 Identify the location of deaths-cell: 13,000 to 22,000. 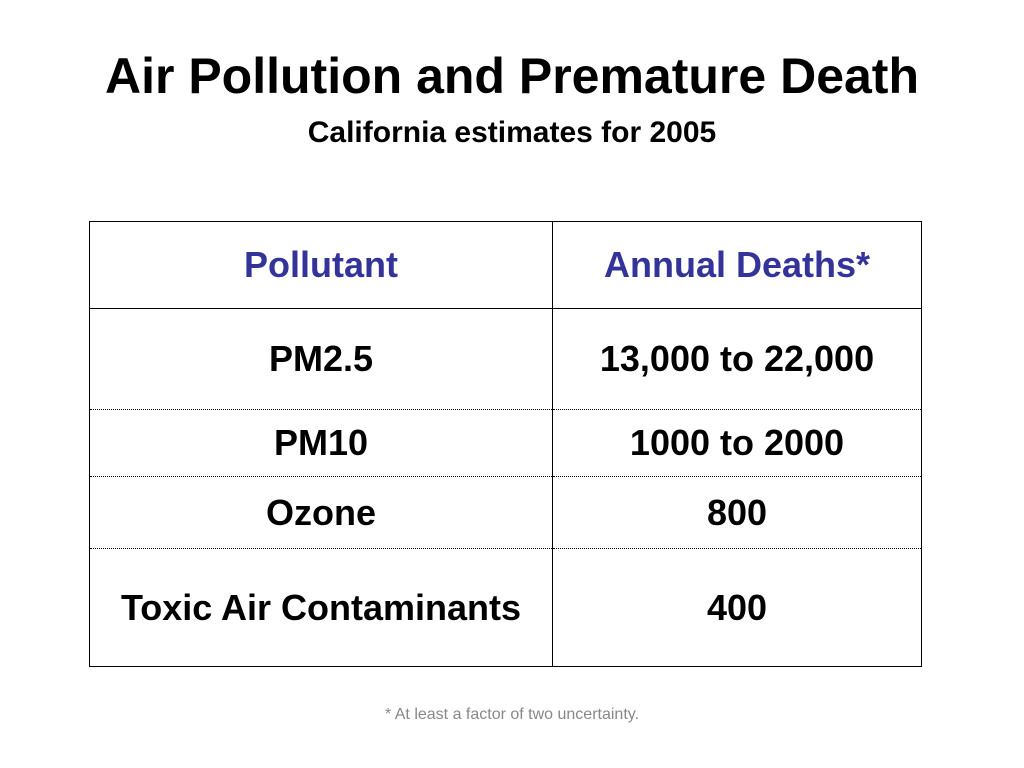
(737, 359).